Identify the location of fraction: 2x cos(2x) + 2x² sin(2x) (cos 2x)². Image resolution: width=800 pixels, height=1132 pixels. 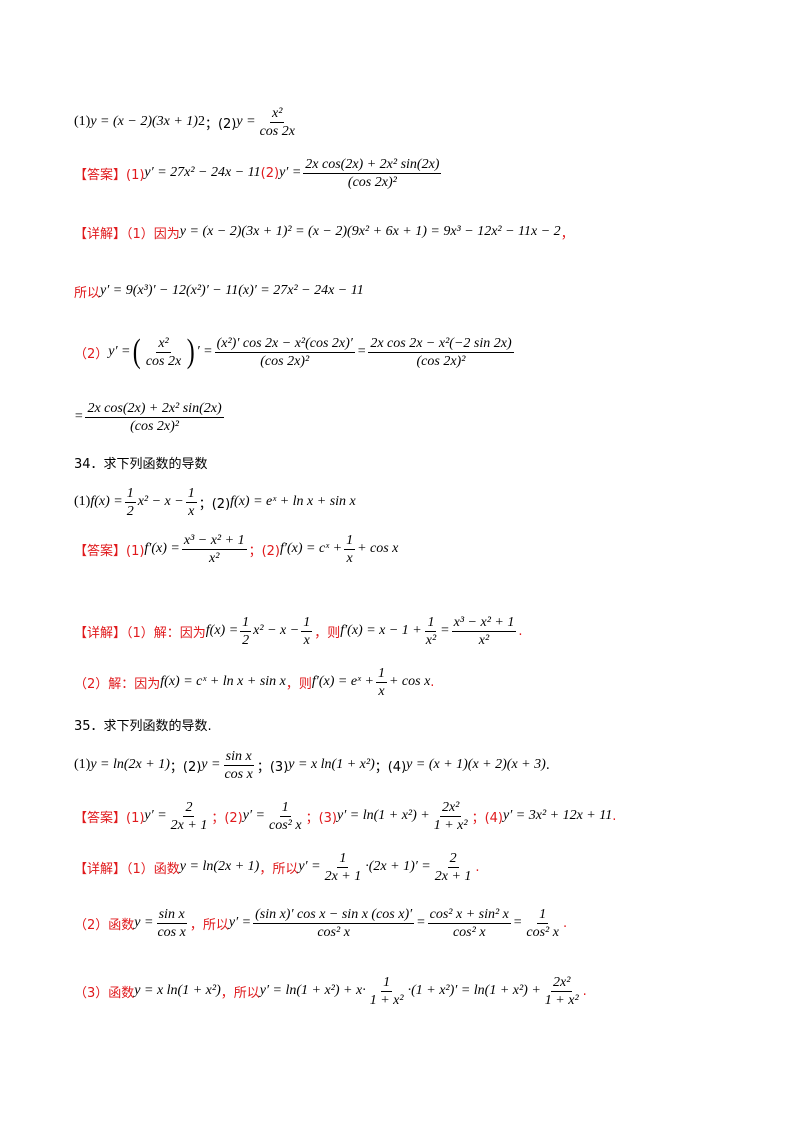
(154, 417).